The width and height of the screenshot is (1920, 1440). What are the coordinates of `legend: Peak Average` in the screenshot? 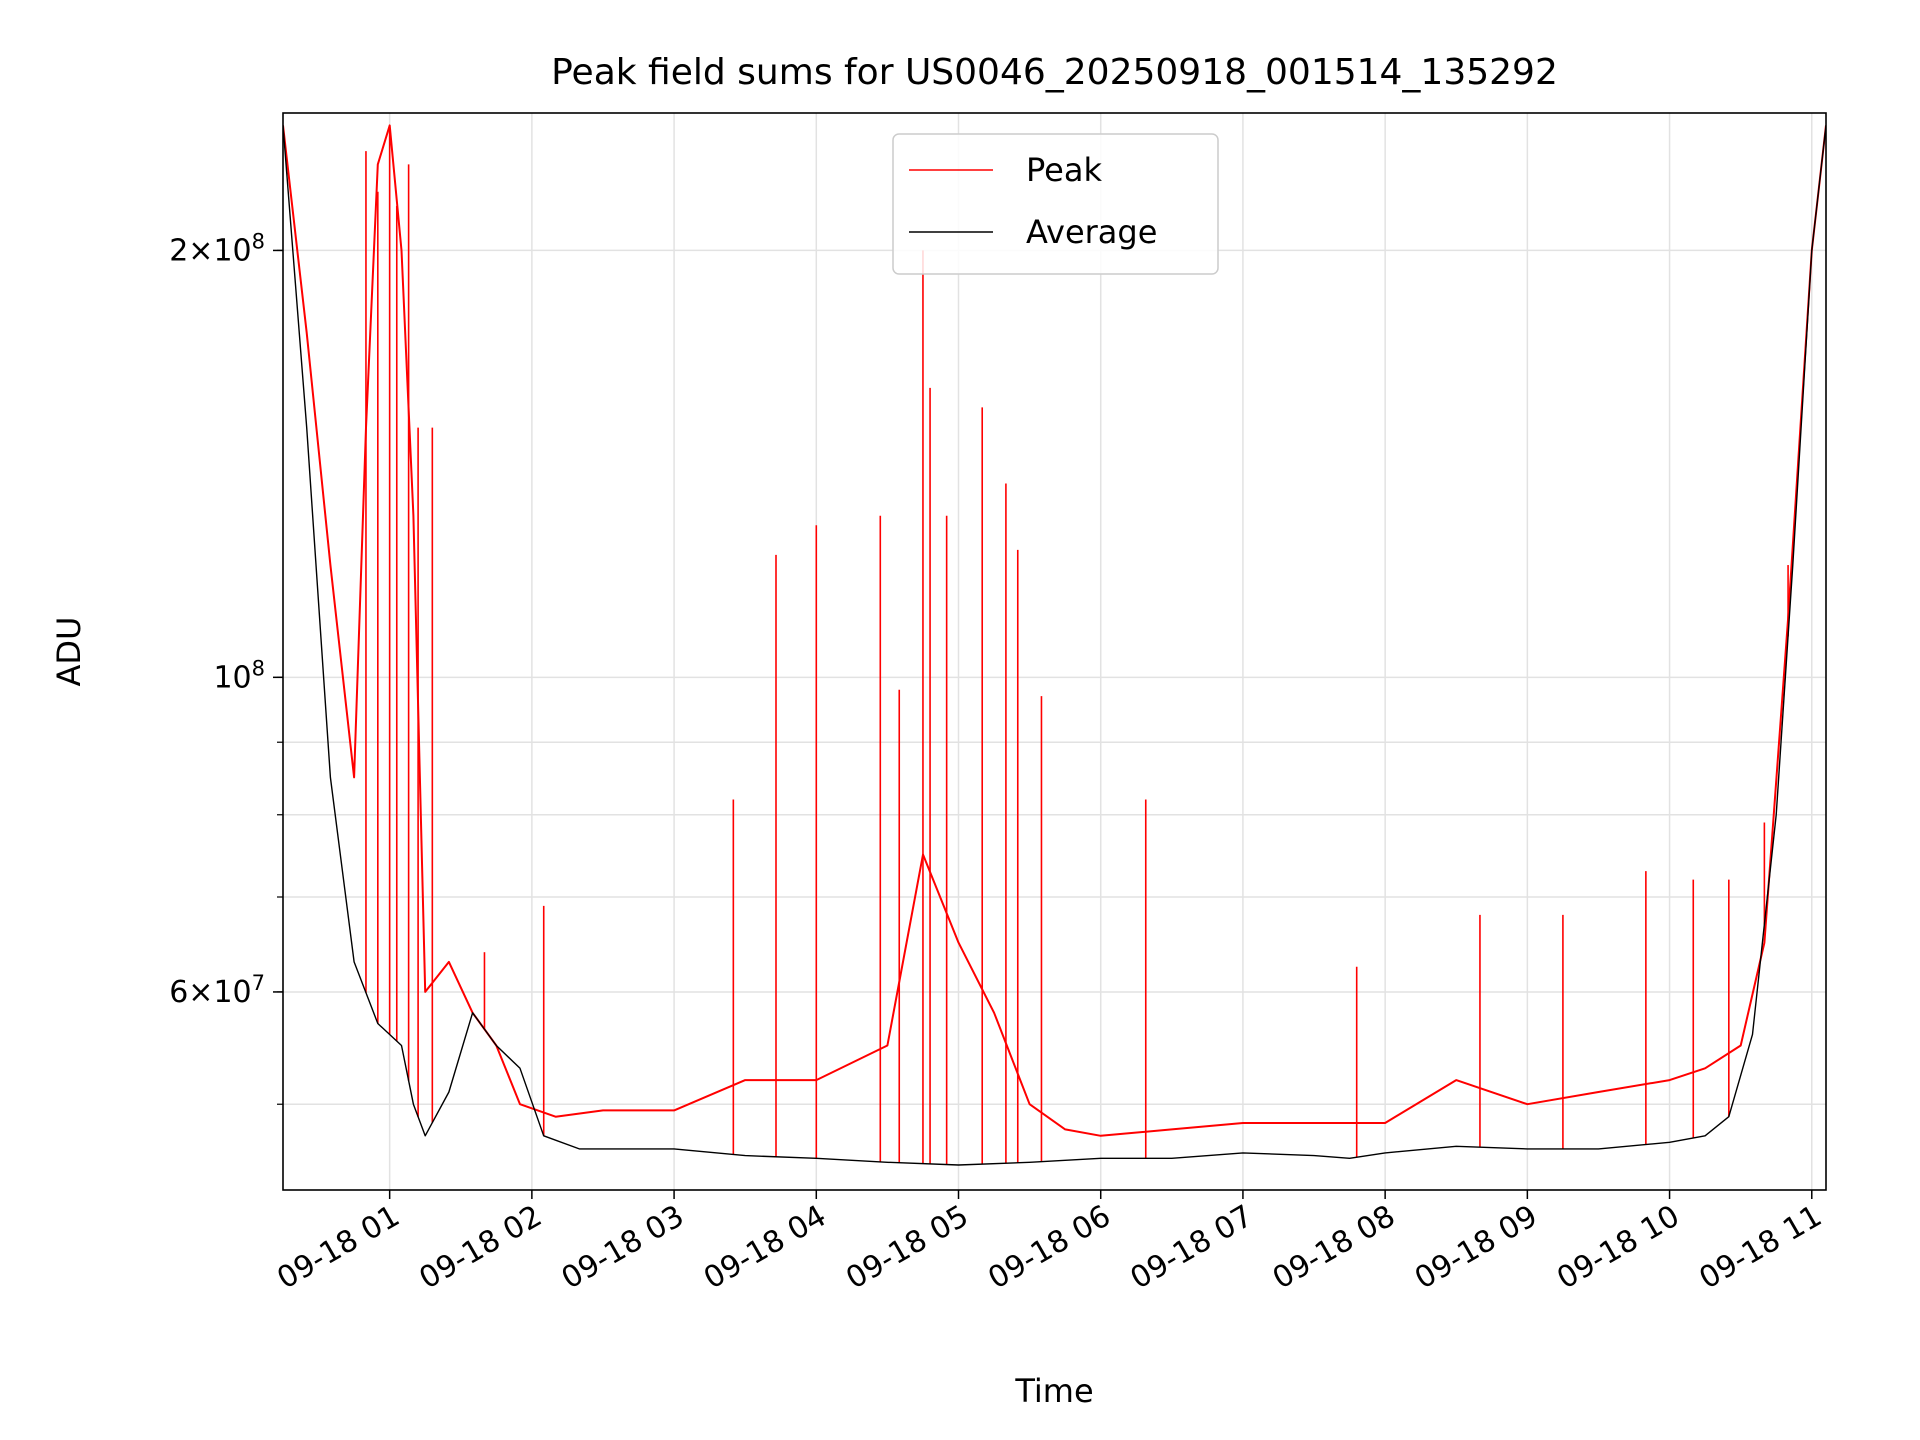 It's located at (1055, 204).